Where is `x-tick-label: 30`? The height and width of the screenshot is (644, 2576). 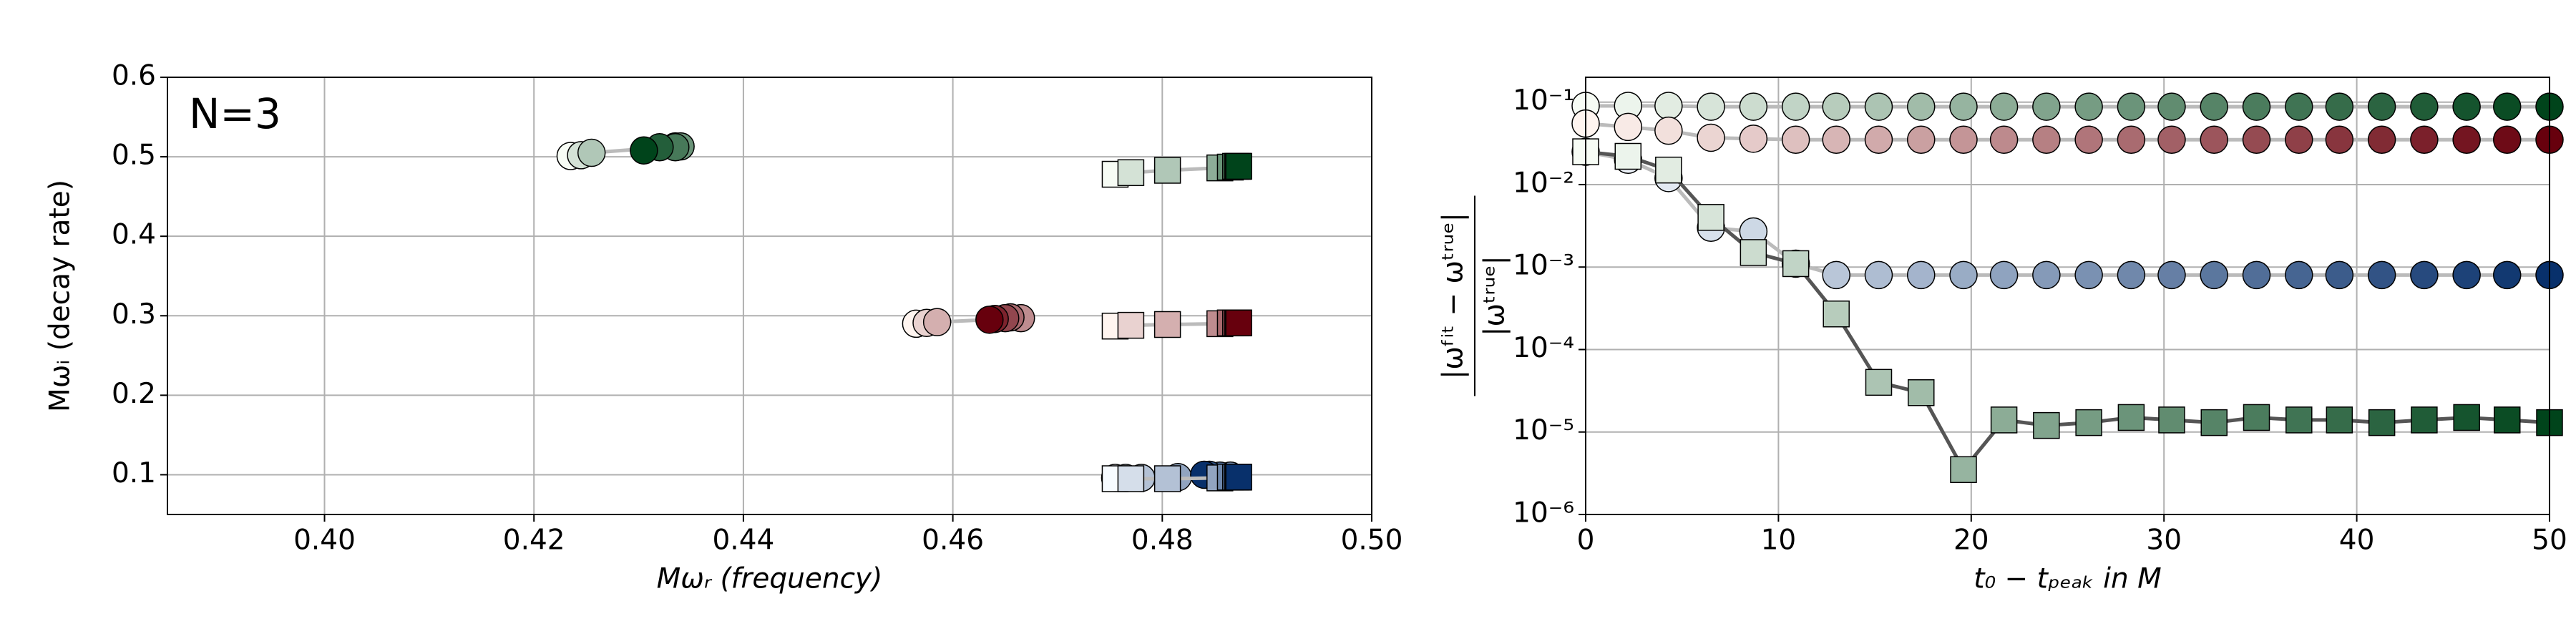 x-tick-label: 30 is located at coordinates (2164, 541).